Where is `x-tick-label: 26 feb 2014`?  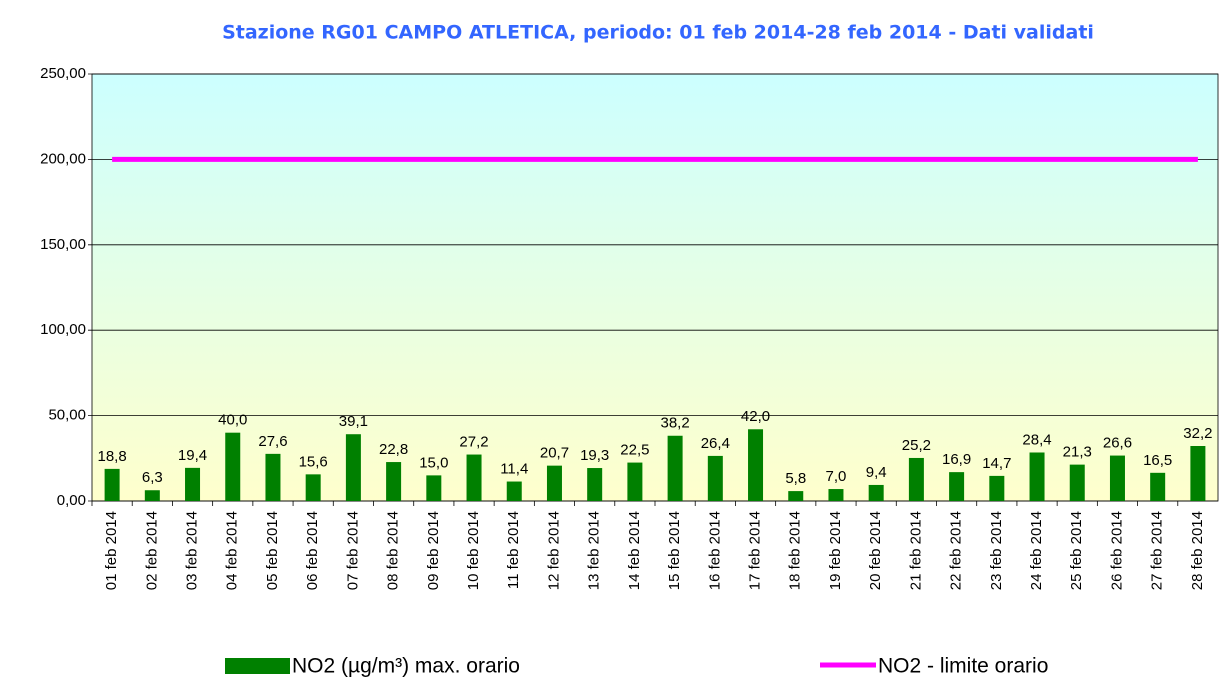
x-tick-label: 26 feb 2014 is located at coordinates (1116, 550).